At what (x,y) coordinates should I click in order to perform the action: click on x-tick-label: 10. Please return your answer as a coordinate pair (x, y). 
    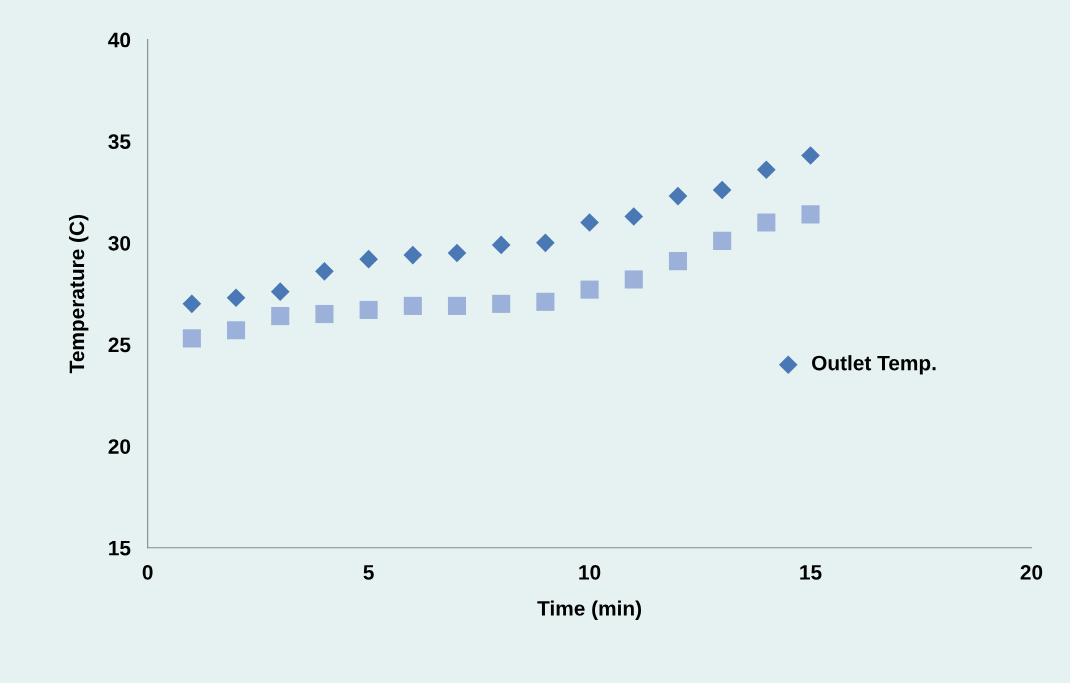
    Looking at the image, I should click on (590, 572).